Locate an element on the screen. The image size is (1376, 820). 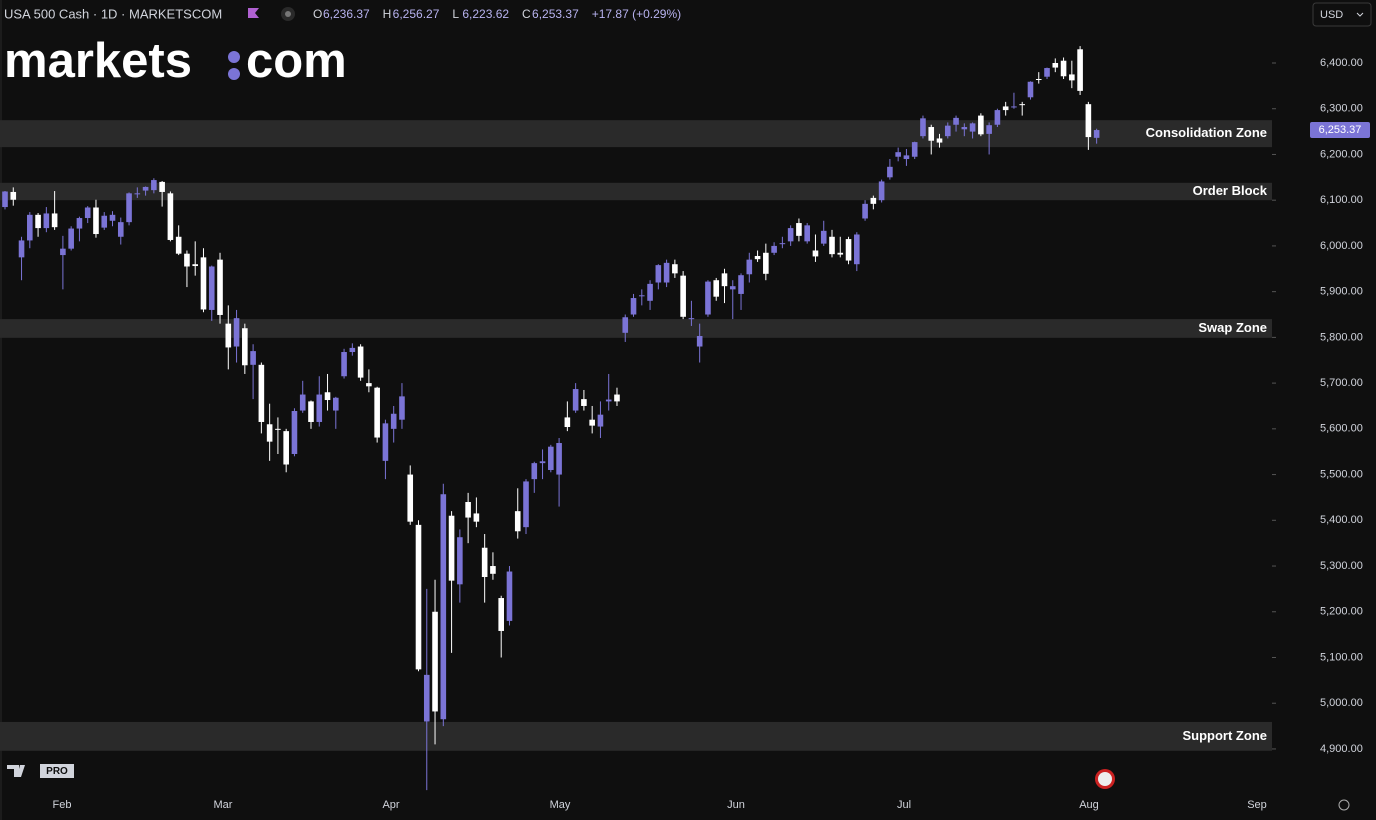
y-tick-label: 6,000.00 is located at coordinates (1341, 246).